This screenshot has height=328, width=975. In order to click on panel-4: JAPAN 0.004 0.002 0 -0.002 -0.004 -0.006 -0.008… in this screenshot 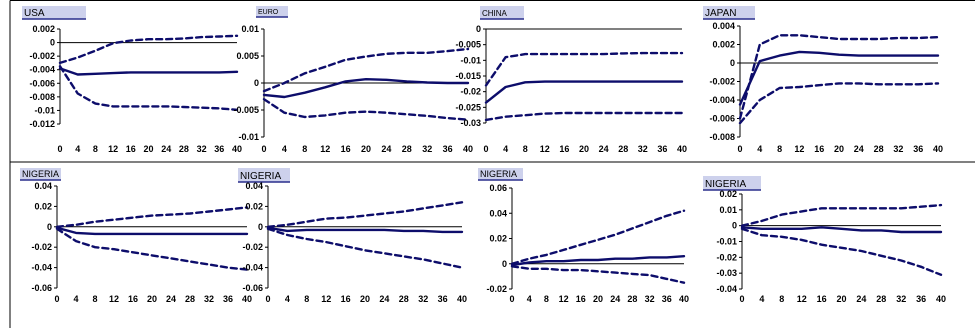, I will do `click(823, 80)`.